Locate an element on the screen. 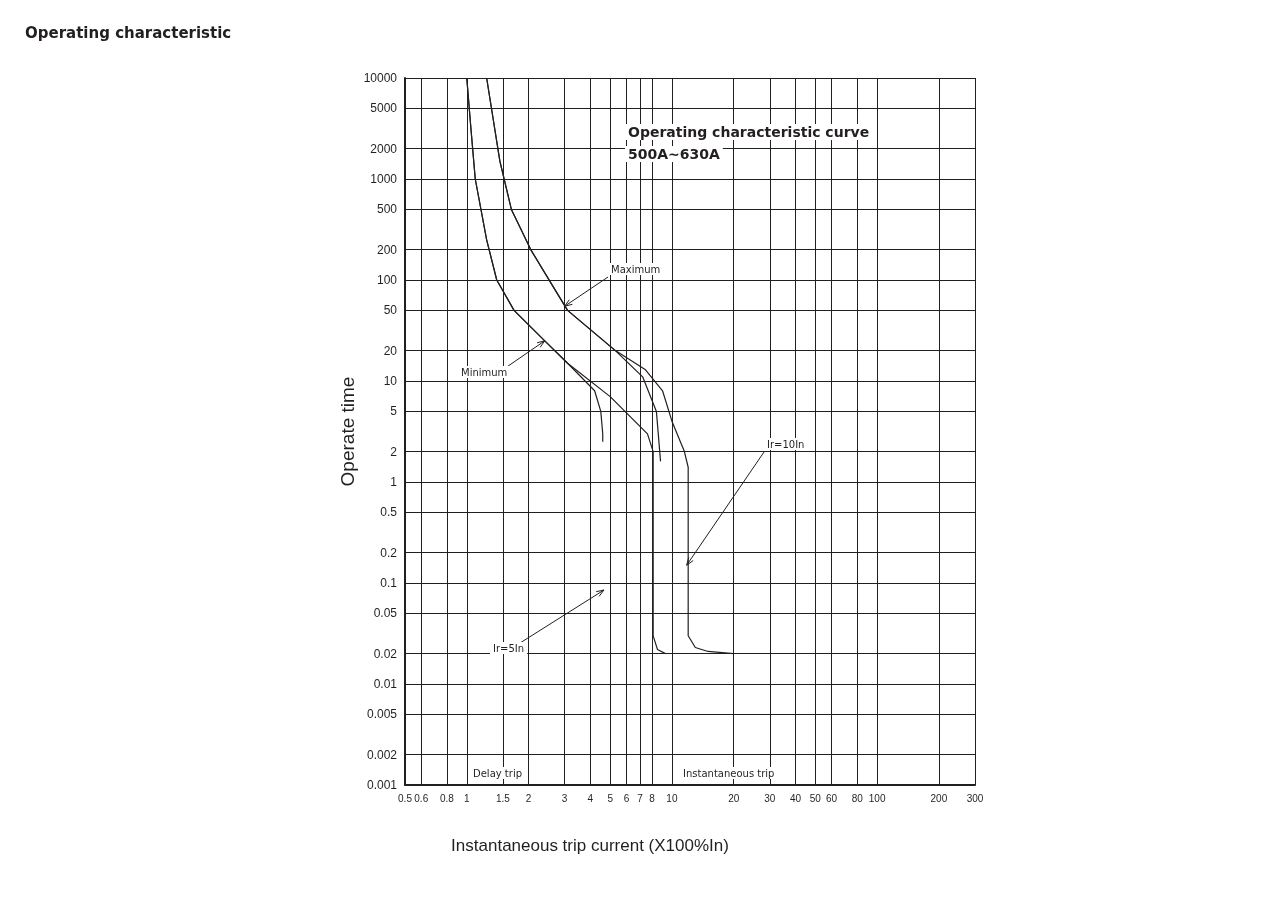 This screenshot has height=898, width=1269. x-tick-label: 200 is located at coordinates (939, 798).